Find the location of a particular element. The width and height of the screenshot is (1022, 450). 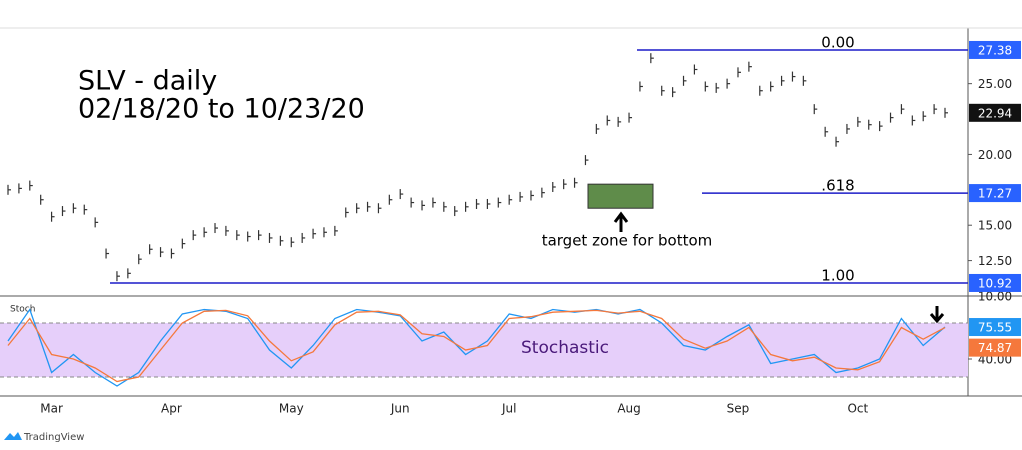

chart-title: SLV - daily is located at coordinates (147, 81).